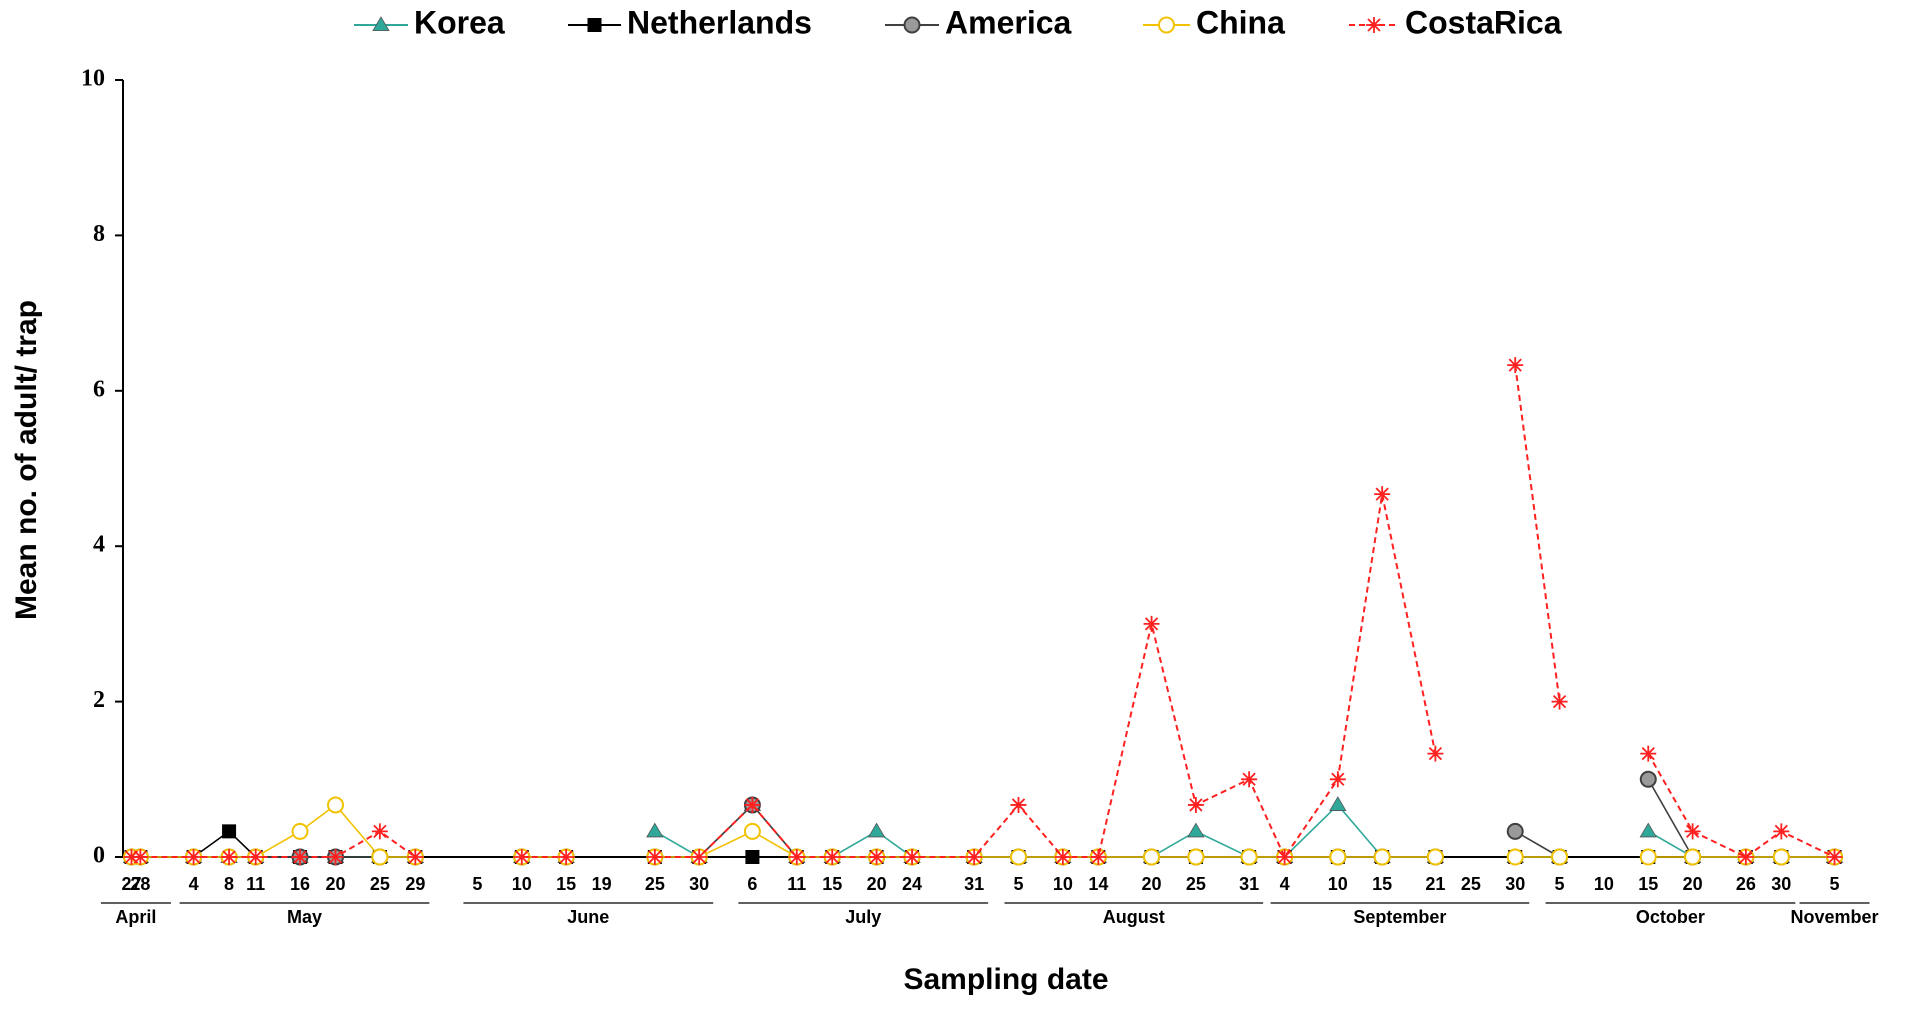 This screenshot has height=1014, width=1927. What do you see at coordinates (752, 884) in the screenshot?
I see `x-tick-label: 6` at bounding box center [752, 884].